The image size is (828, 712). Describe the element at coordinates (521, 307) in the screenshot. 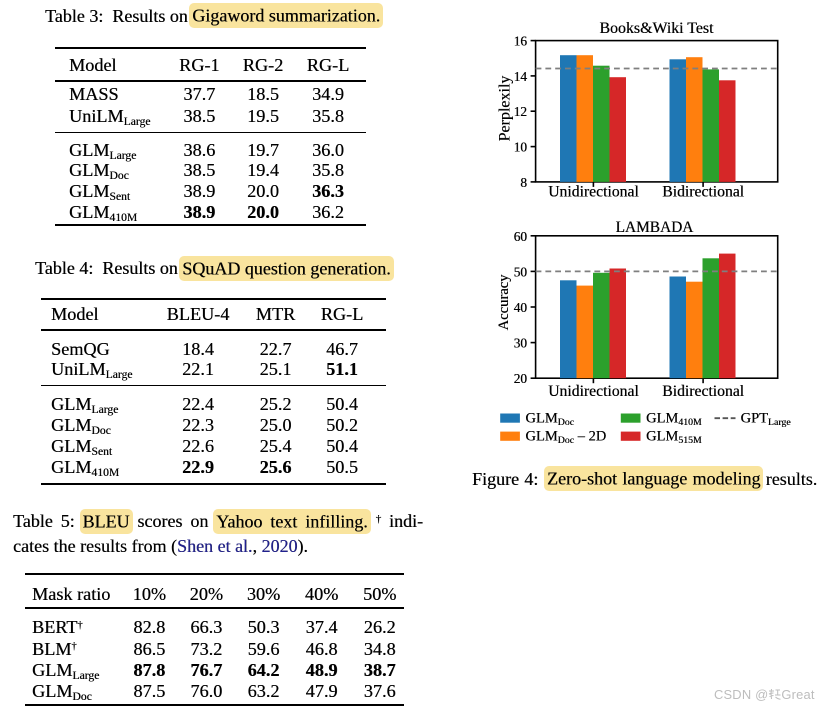

I see `svg-text: 40` at that location.